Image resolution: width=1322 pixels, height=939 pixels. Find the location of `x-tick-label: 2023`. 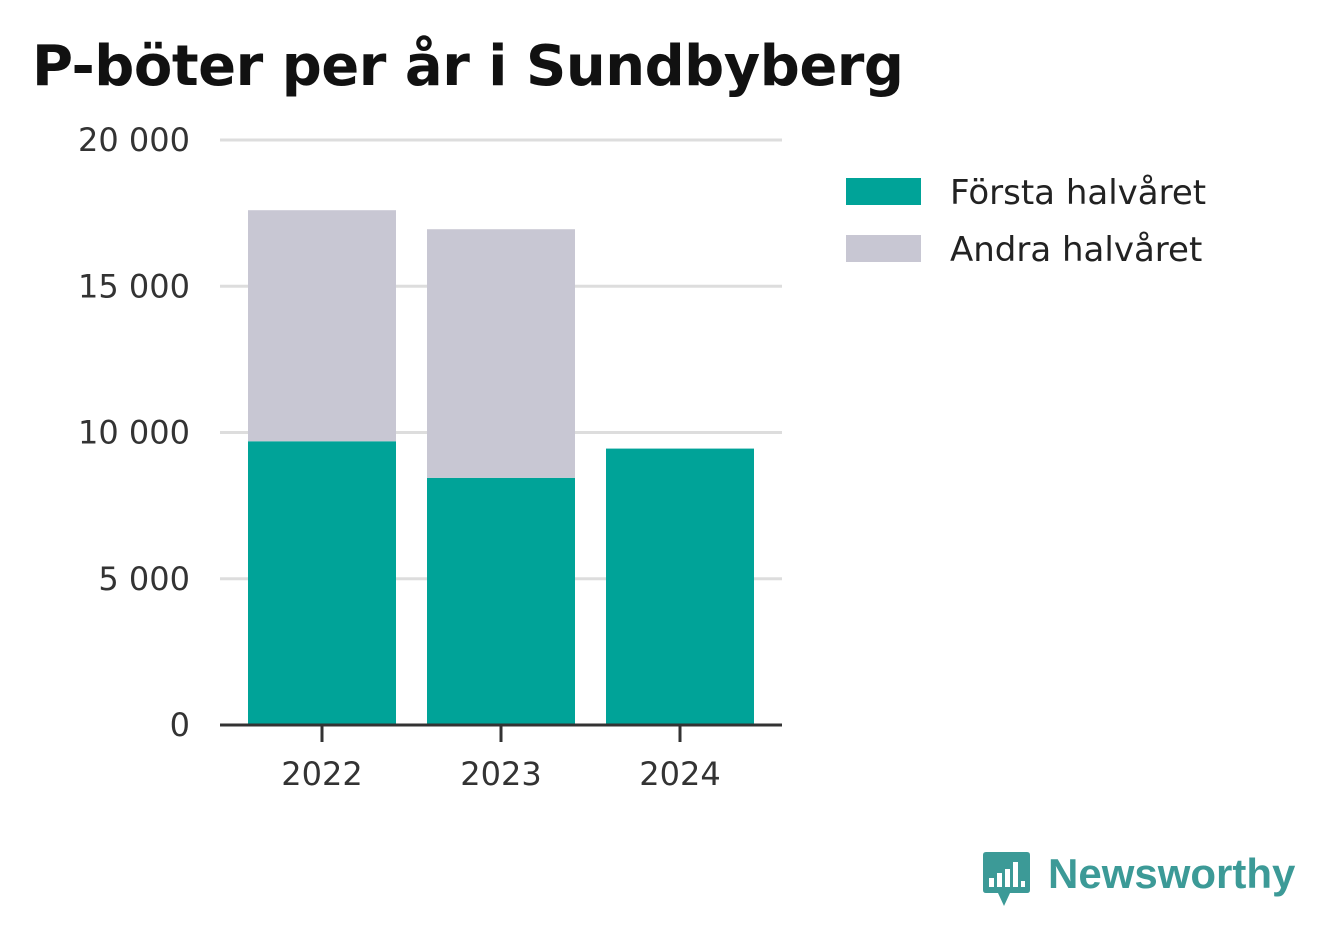

x-tick-label: 2023 is located at coordinates (500, 774).